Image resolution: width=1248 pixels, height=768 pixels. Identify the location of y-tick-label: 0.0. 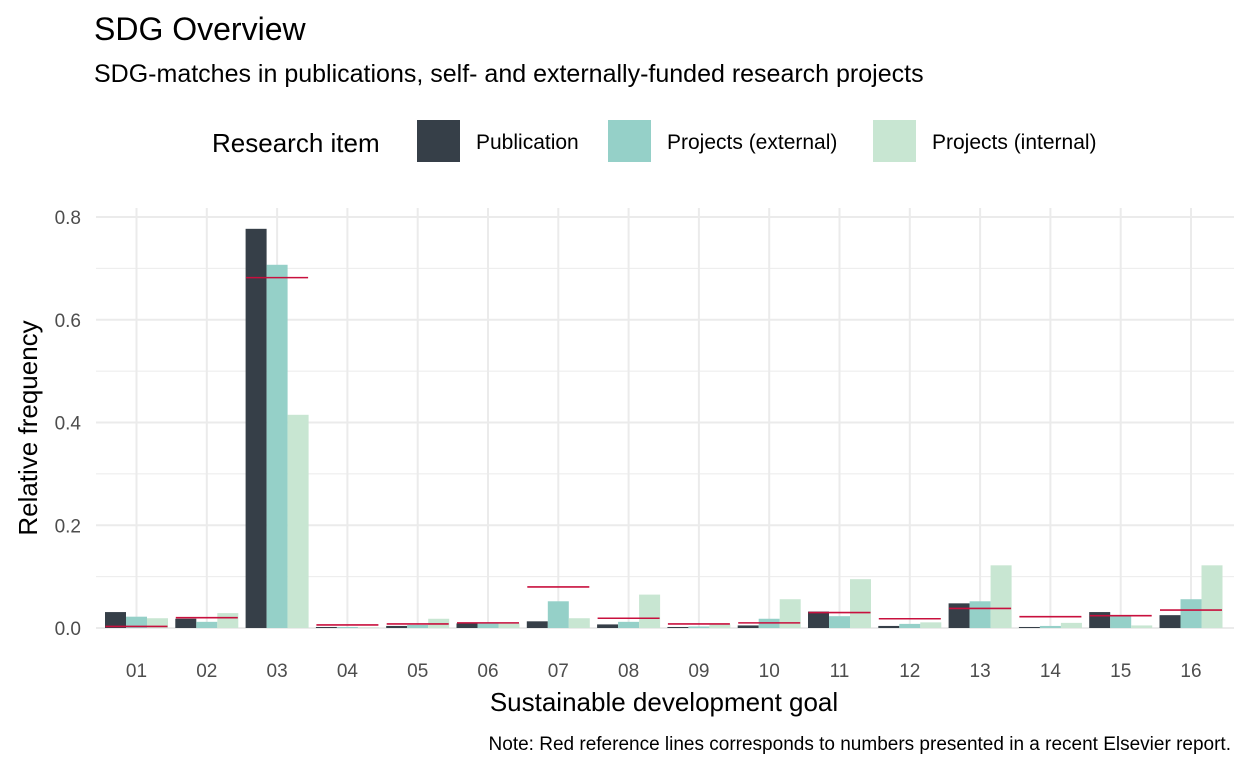
(68, 629).